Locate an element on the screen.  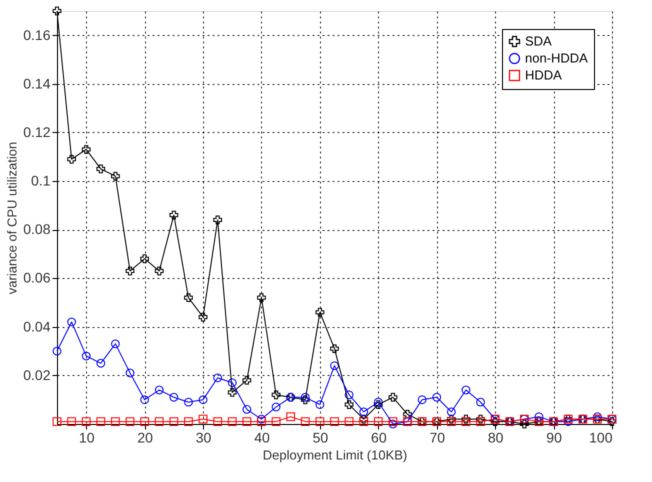
y-tick-label: 0.04 is located at coordinates (37, 326).